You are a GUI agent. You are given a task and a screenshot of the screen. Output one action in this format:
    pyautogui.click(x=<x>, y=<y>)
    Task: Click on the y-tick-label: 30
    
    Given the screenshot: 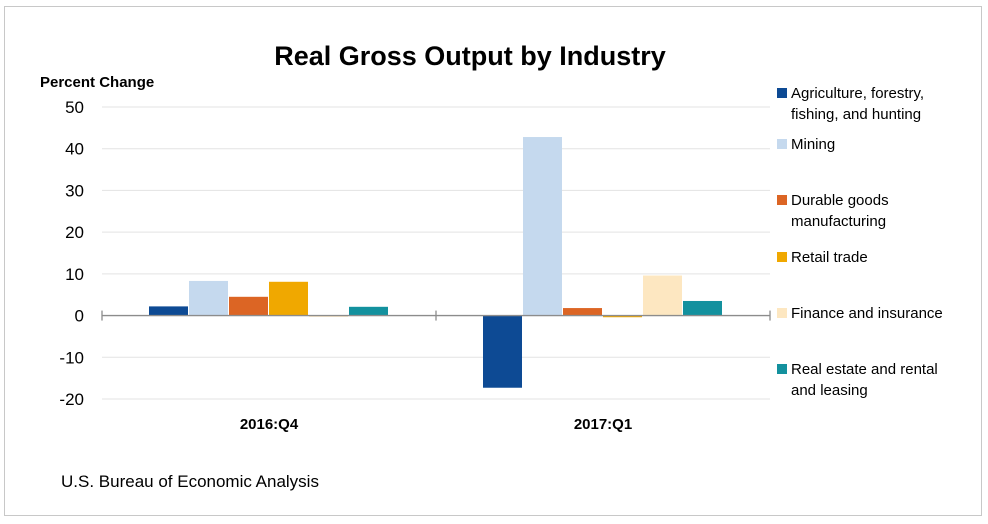 What is the action you would take?
    pyautogui.click(x=74, y=190)
    